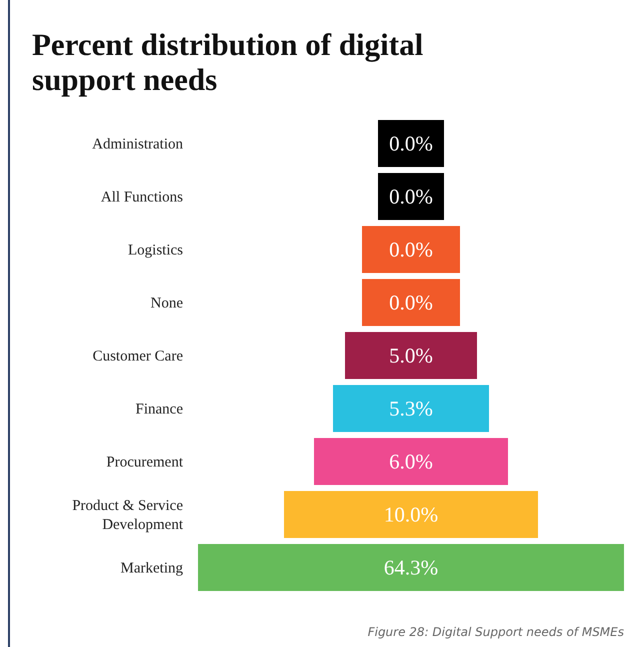 The width and height of the screenshot is (630, 647). Describe the element at coordinates (496, 632) in the screenshot. I see `caption: Figure 28: Digital Support needs of MSMEs` at that location.